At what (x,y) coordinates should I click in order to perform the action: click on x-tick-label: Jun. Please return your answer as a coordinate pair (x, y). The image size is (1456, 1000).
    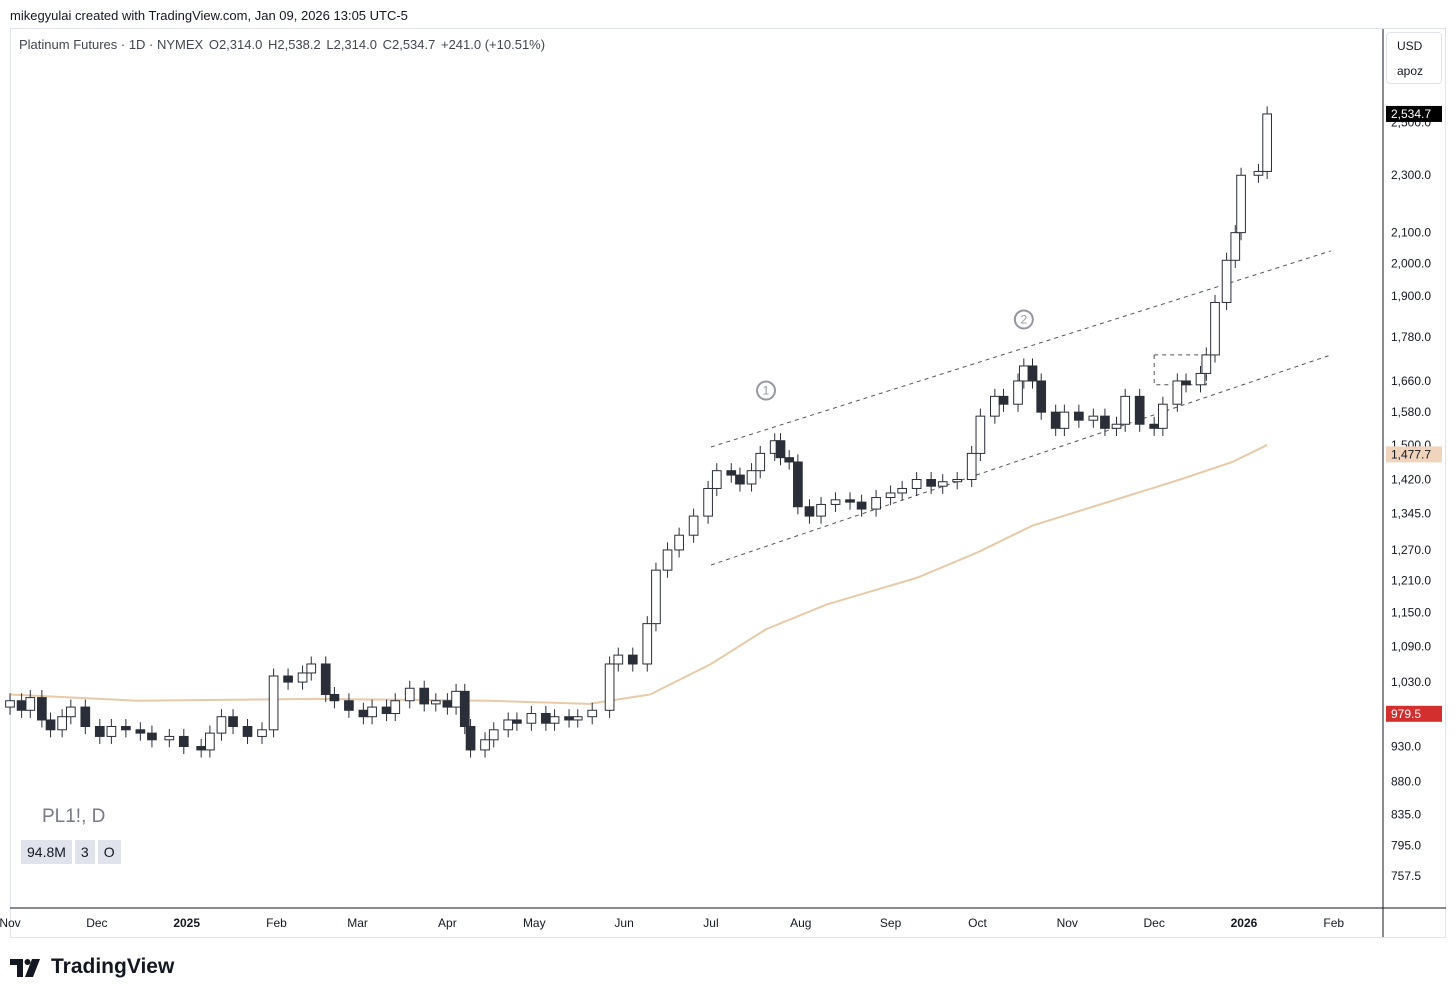
    Looking at the image, I should click on (623, 923).